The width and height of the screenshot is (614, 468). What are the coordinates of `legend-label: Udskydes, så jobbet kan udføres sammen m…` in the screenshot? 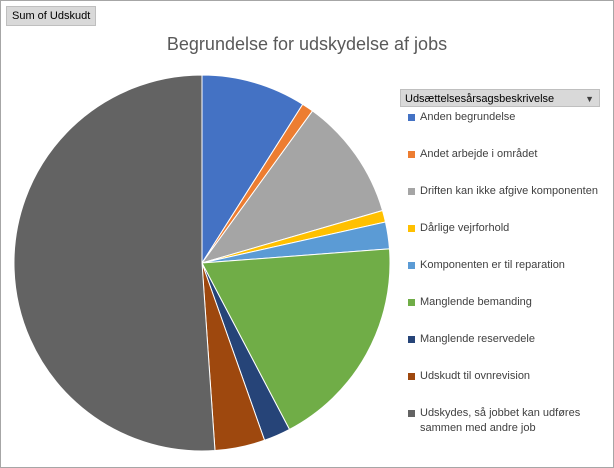 It's located at (500, 420).